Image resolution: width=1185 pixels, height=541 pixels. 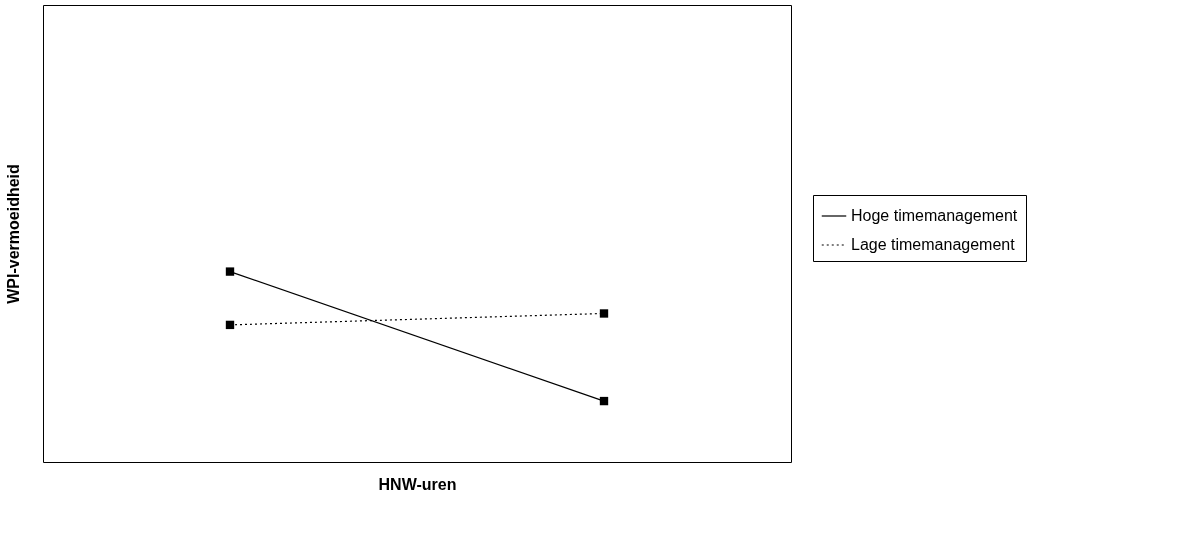 What do you see at coordinates (934, 215) in the screenshot?
I see `legend-label: Hoge timemanagement` at bounding box center [934, 215].